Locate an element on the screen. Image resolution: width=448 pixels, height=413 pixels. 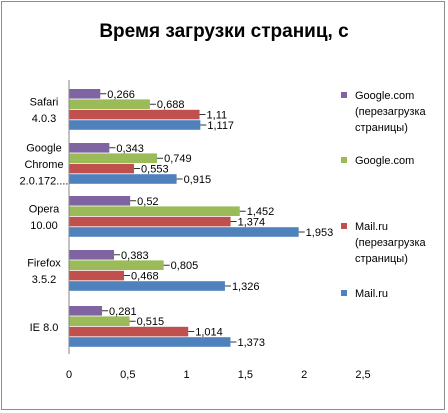
data-label: 1,11 is located at coordinates (217, 116).